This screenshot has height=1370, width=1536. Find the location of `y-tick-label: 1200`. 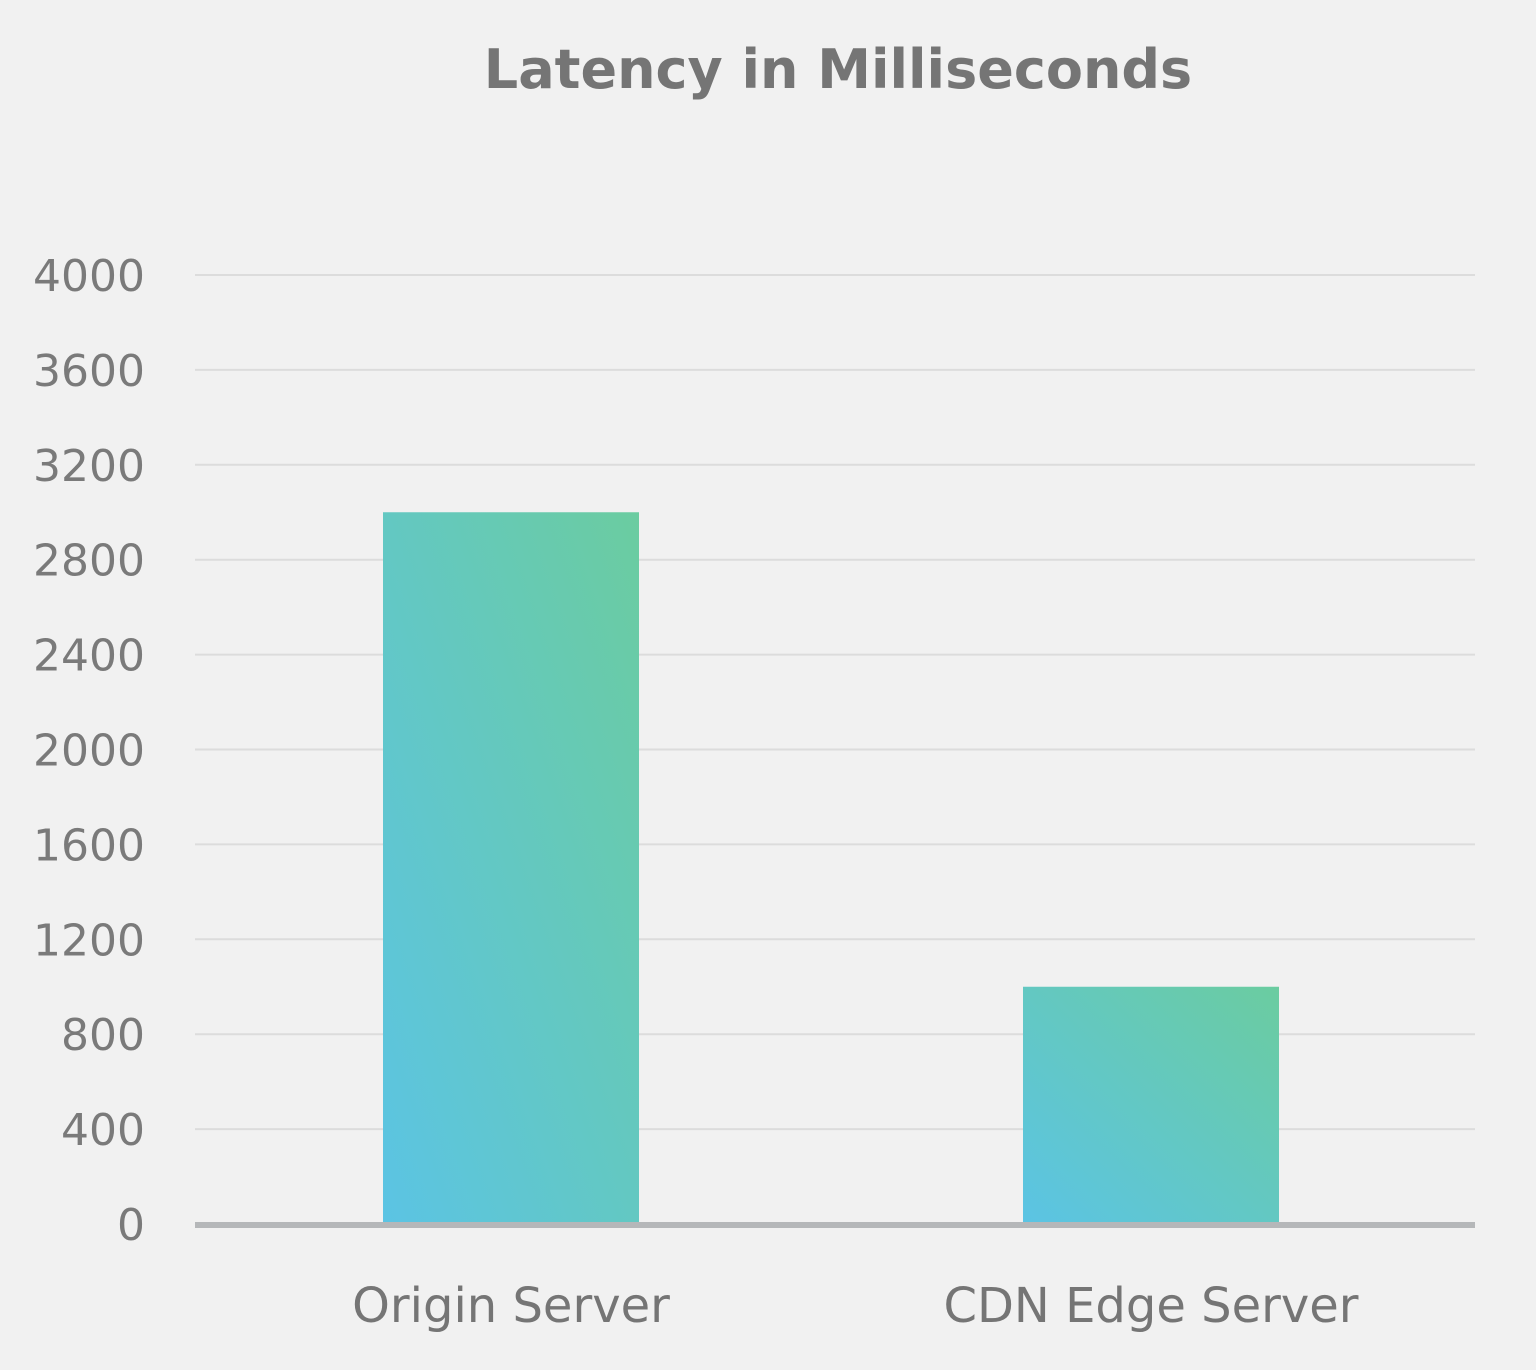

y-tick-label: 1200 is located at coordinates (89, 940).